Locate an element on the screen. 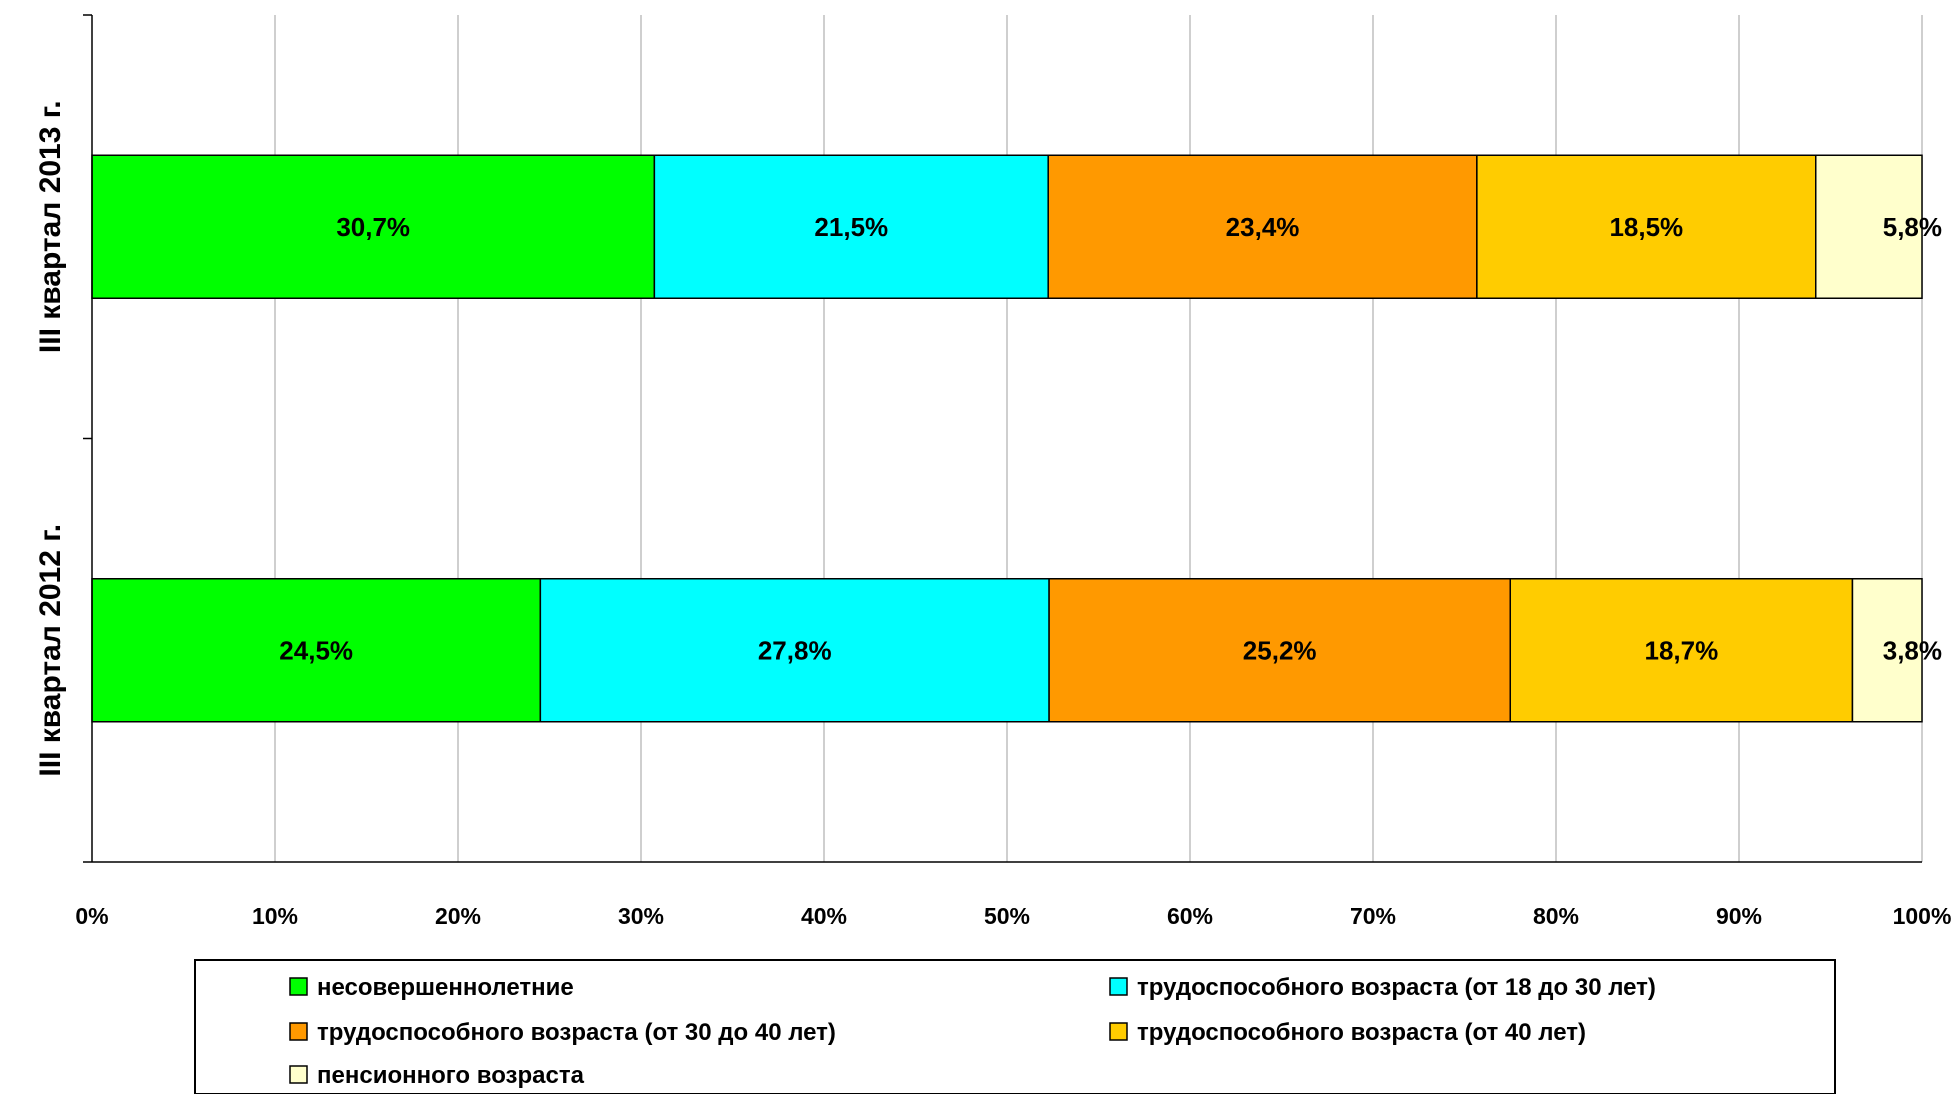 This screenshot has height=1094, width=1960. x-tick-label: 60% is located at coordinates (1190, 916).